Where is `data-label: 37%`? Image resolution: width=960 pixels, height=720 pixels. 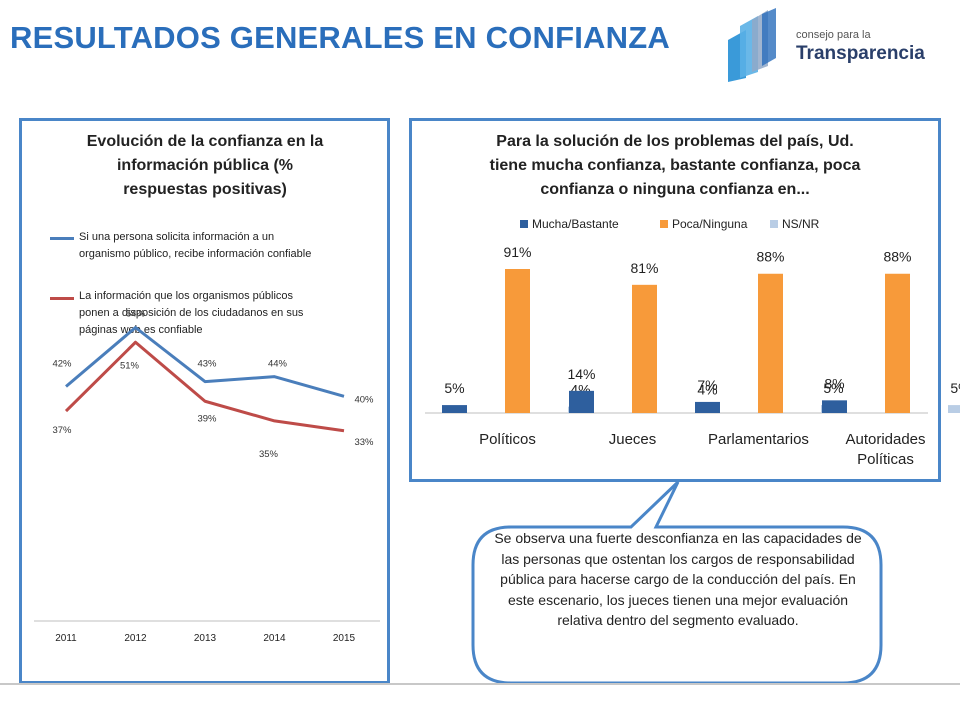 data-label: 37% is located at coordinates (62, 430).